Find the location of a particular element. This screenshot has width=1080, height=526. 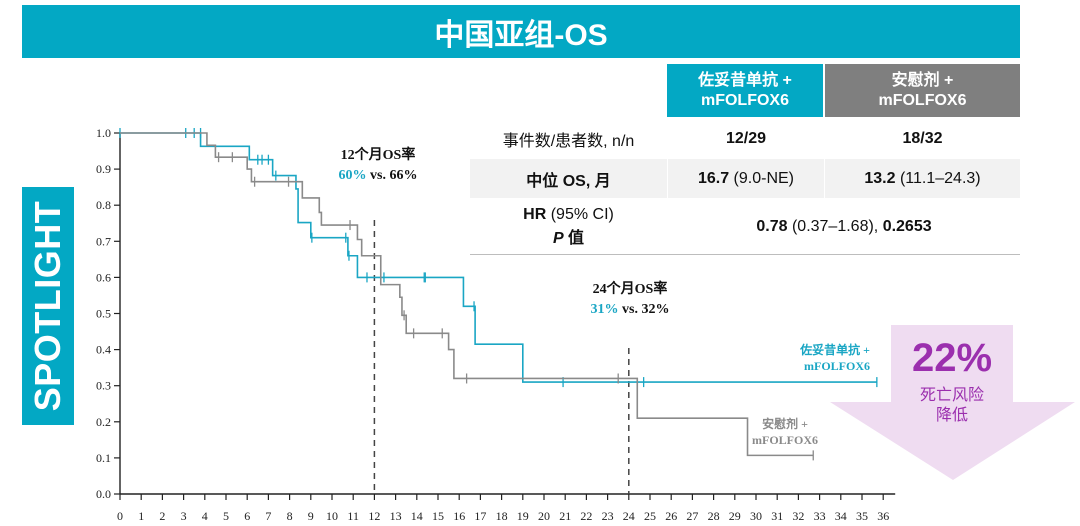

x-tick-label: 0 is located at coordinates (120, 516).